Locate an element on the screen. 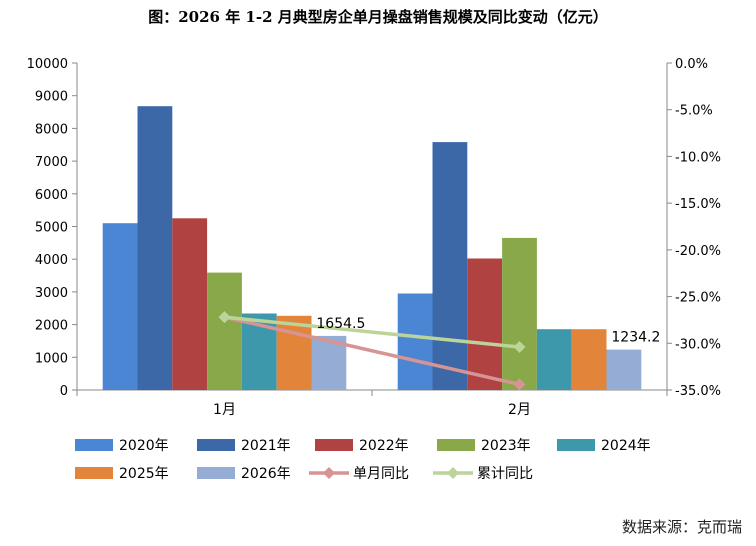 The height and width of the screenshot is (546, 756). y-tick-label: 6000 is located at coordinates (51, 195).